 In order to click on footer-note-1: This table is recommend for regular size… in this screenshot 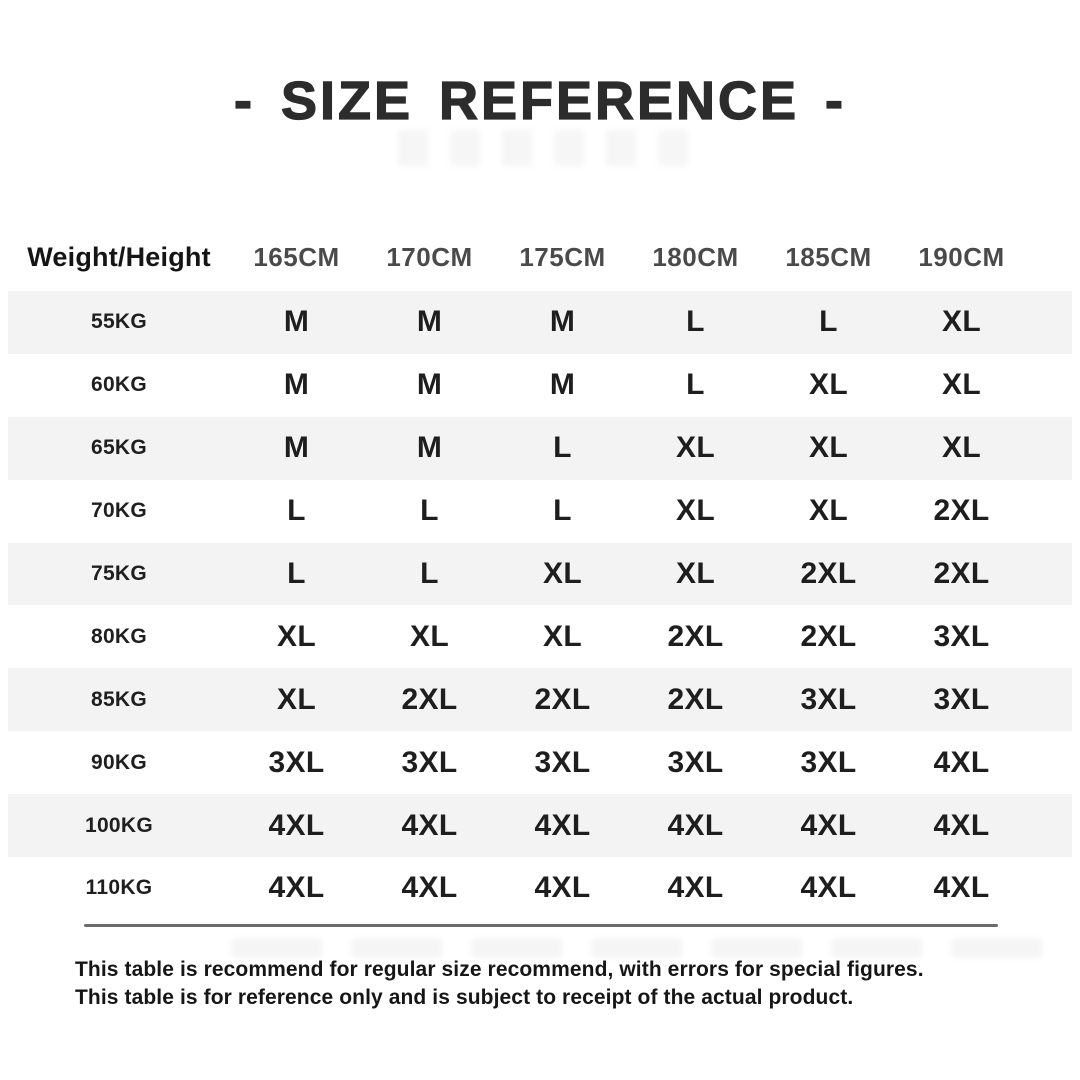, I will do `click(499, 969)`.